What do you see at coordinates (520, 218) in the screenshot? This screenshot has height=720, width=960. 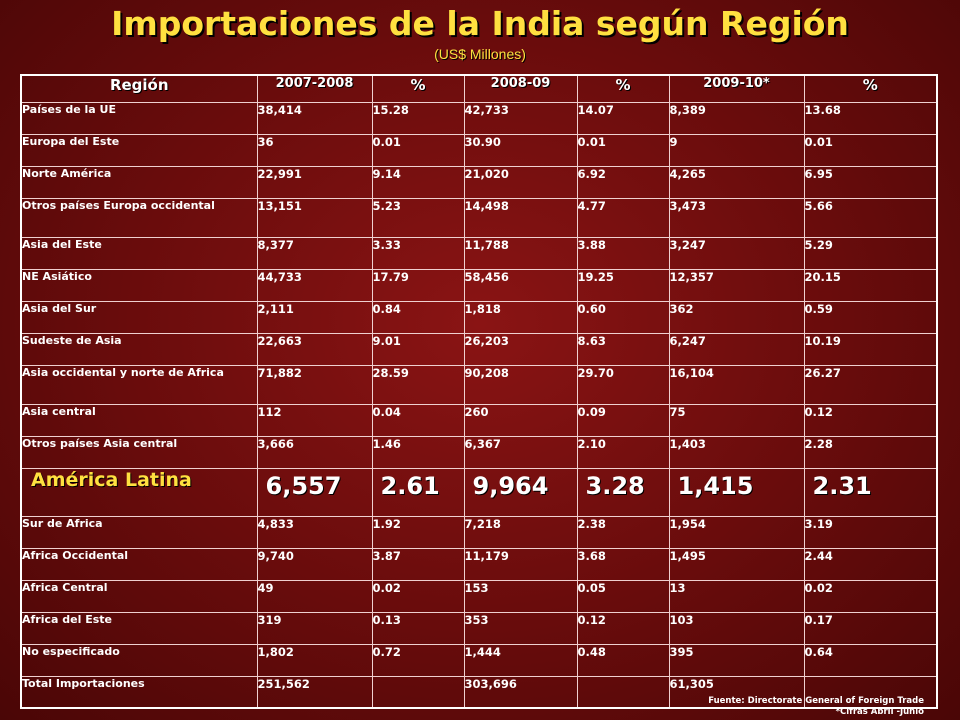 I see `value-2008-09-cell: 14,498` at bounding box center [520, 218].